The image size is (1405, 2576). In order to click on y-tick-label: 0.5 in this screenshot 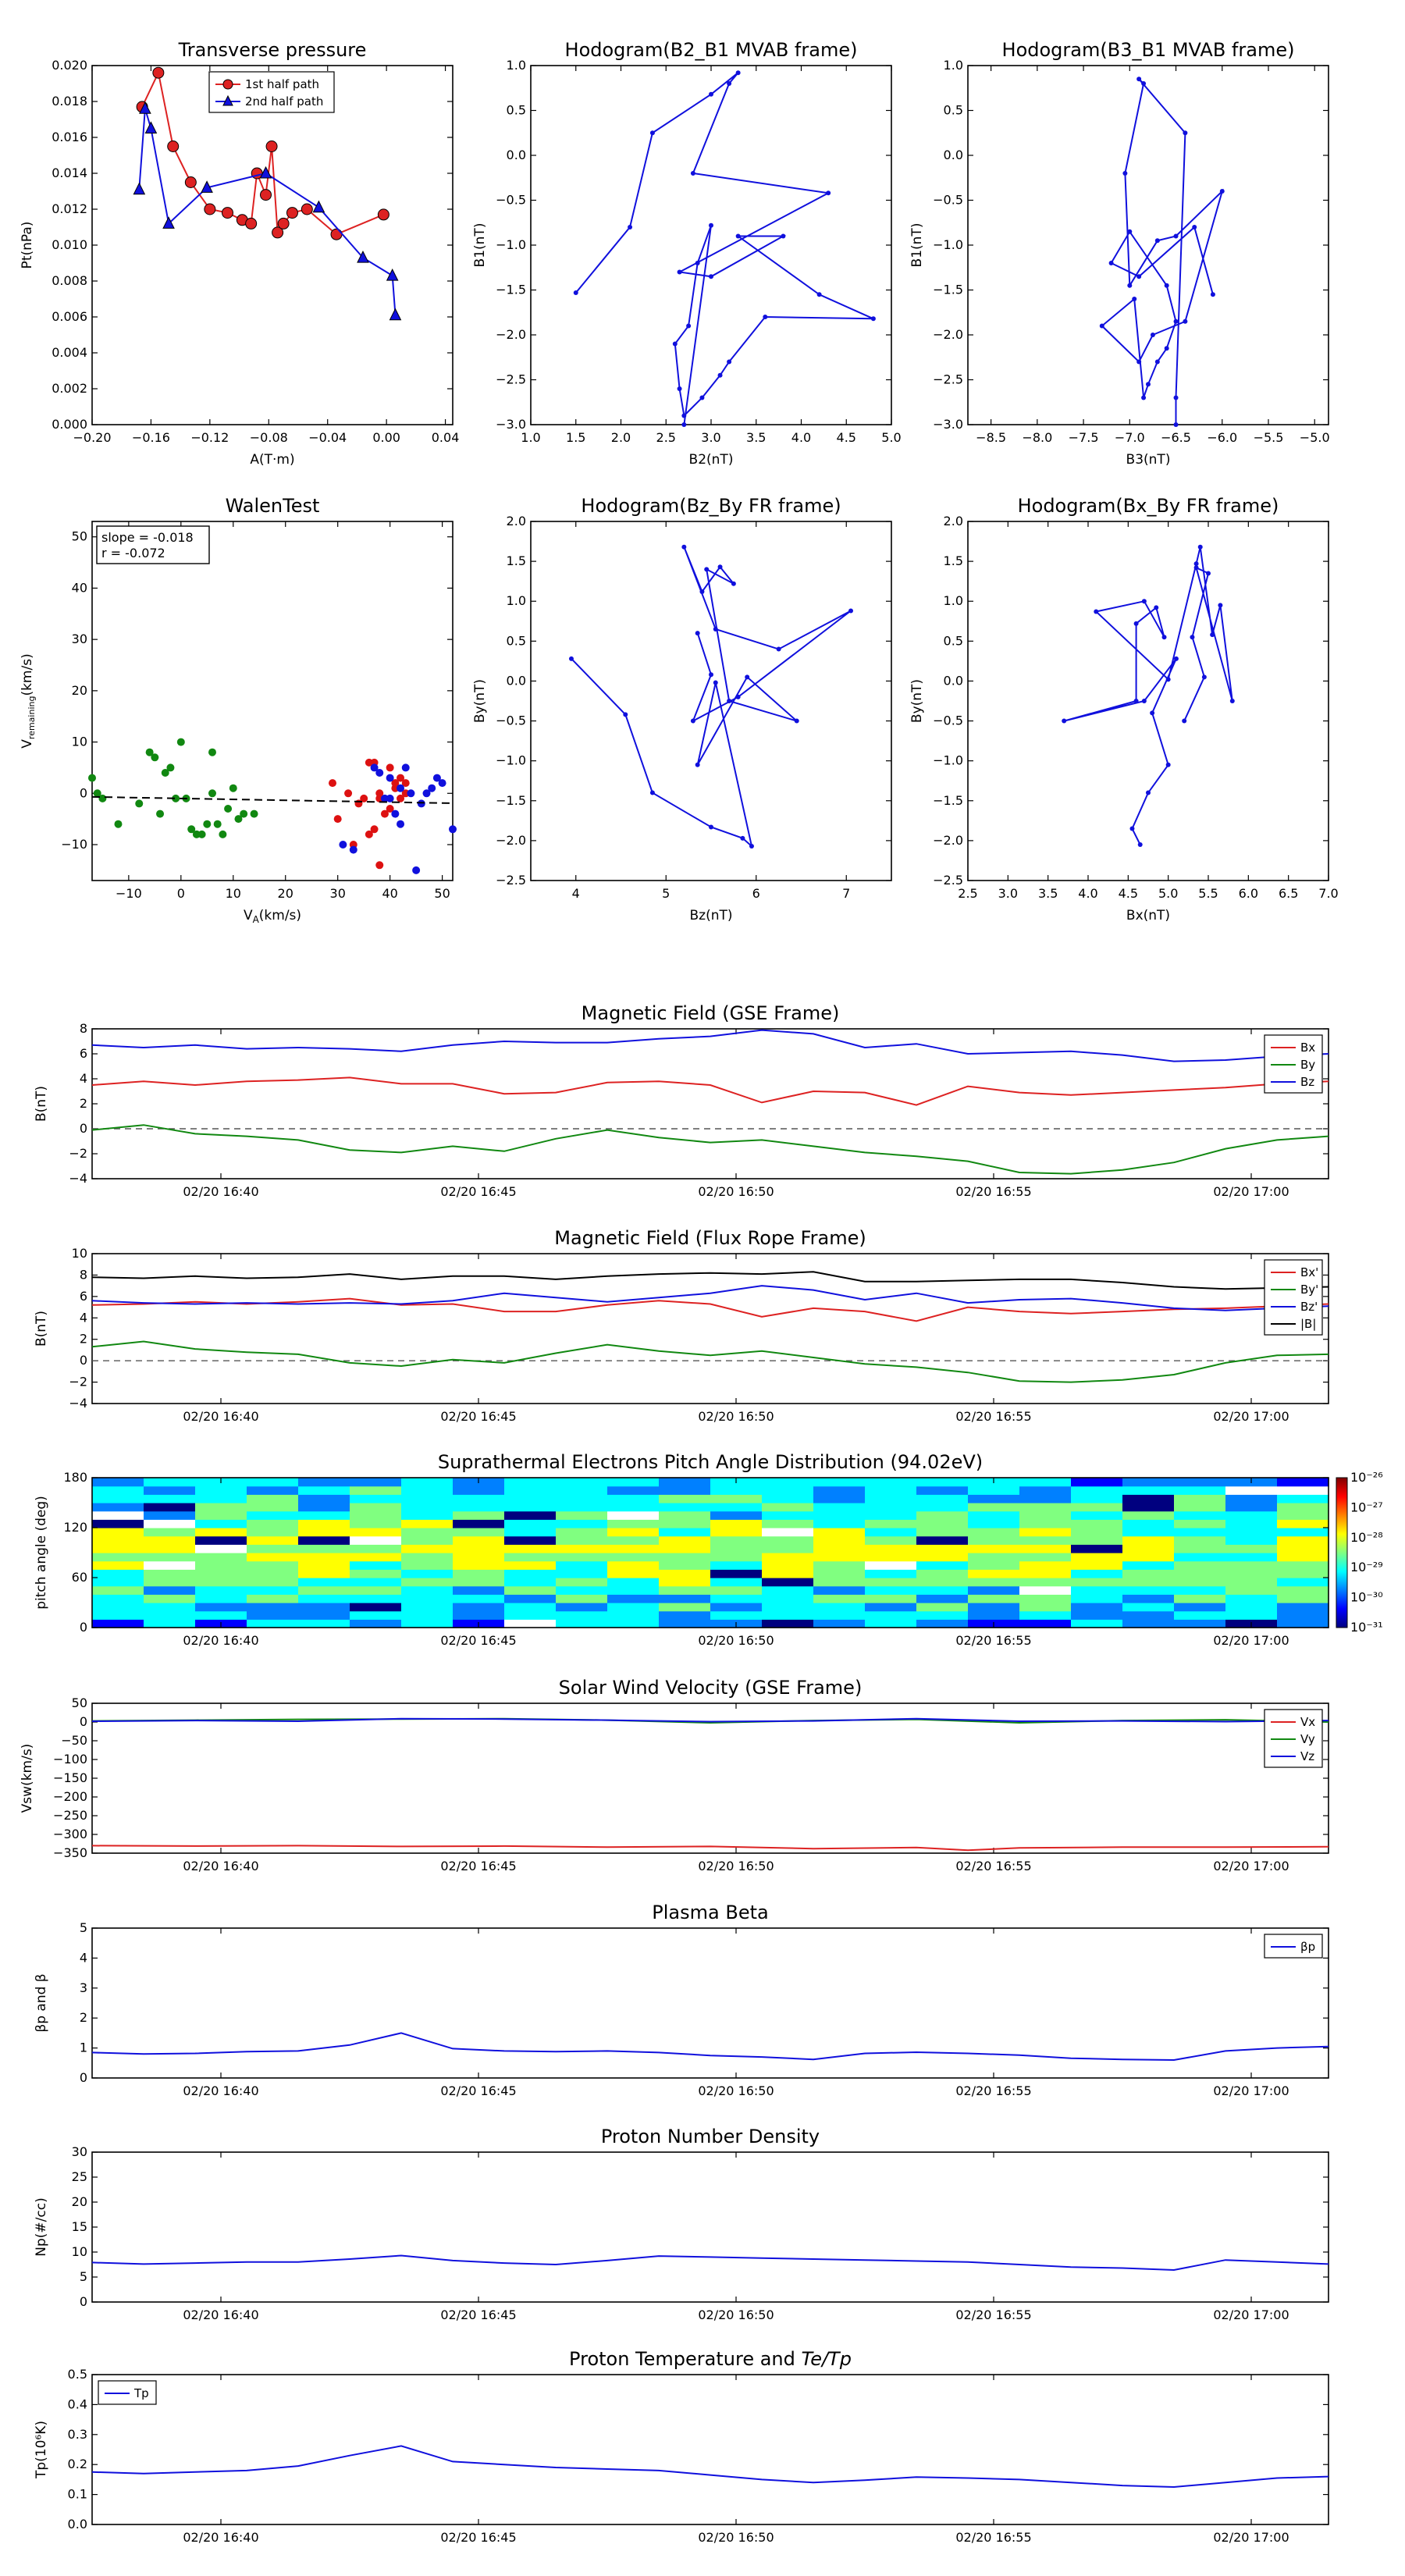, I will do `click(77, 2374)`.